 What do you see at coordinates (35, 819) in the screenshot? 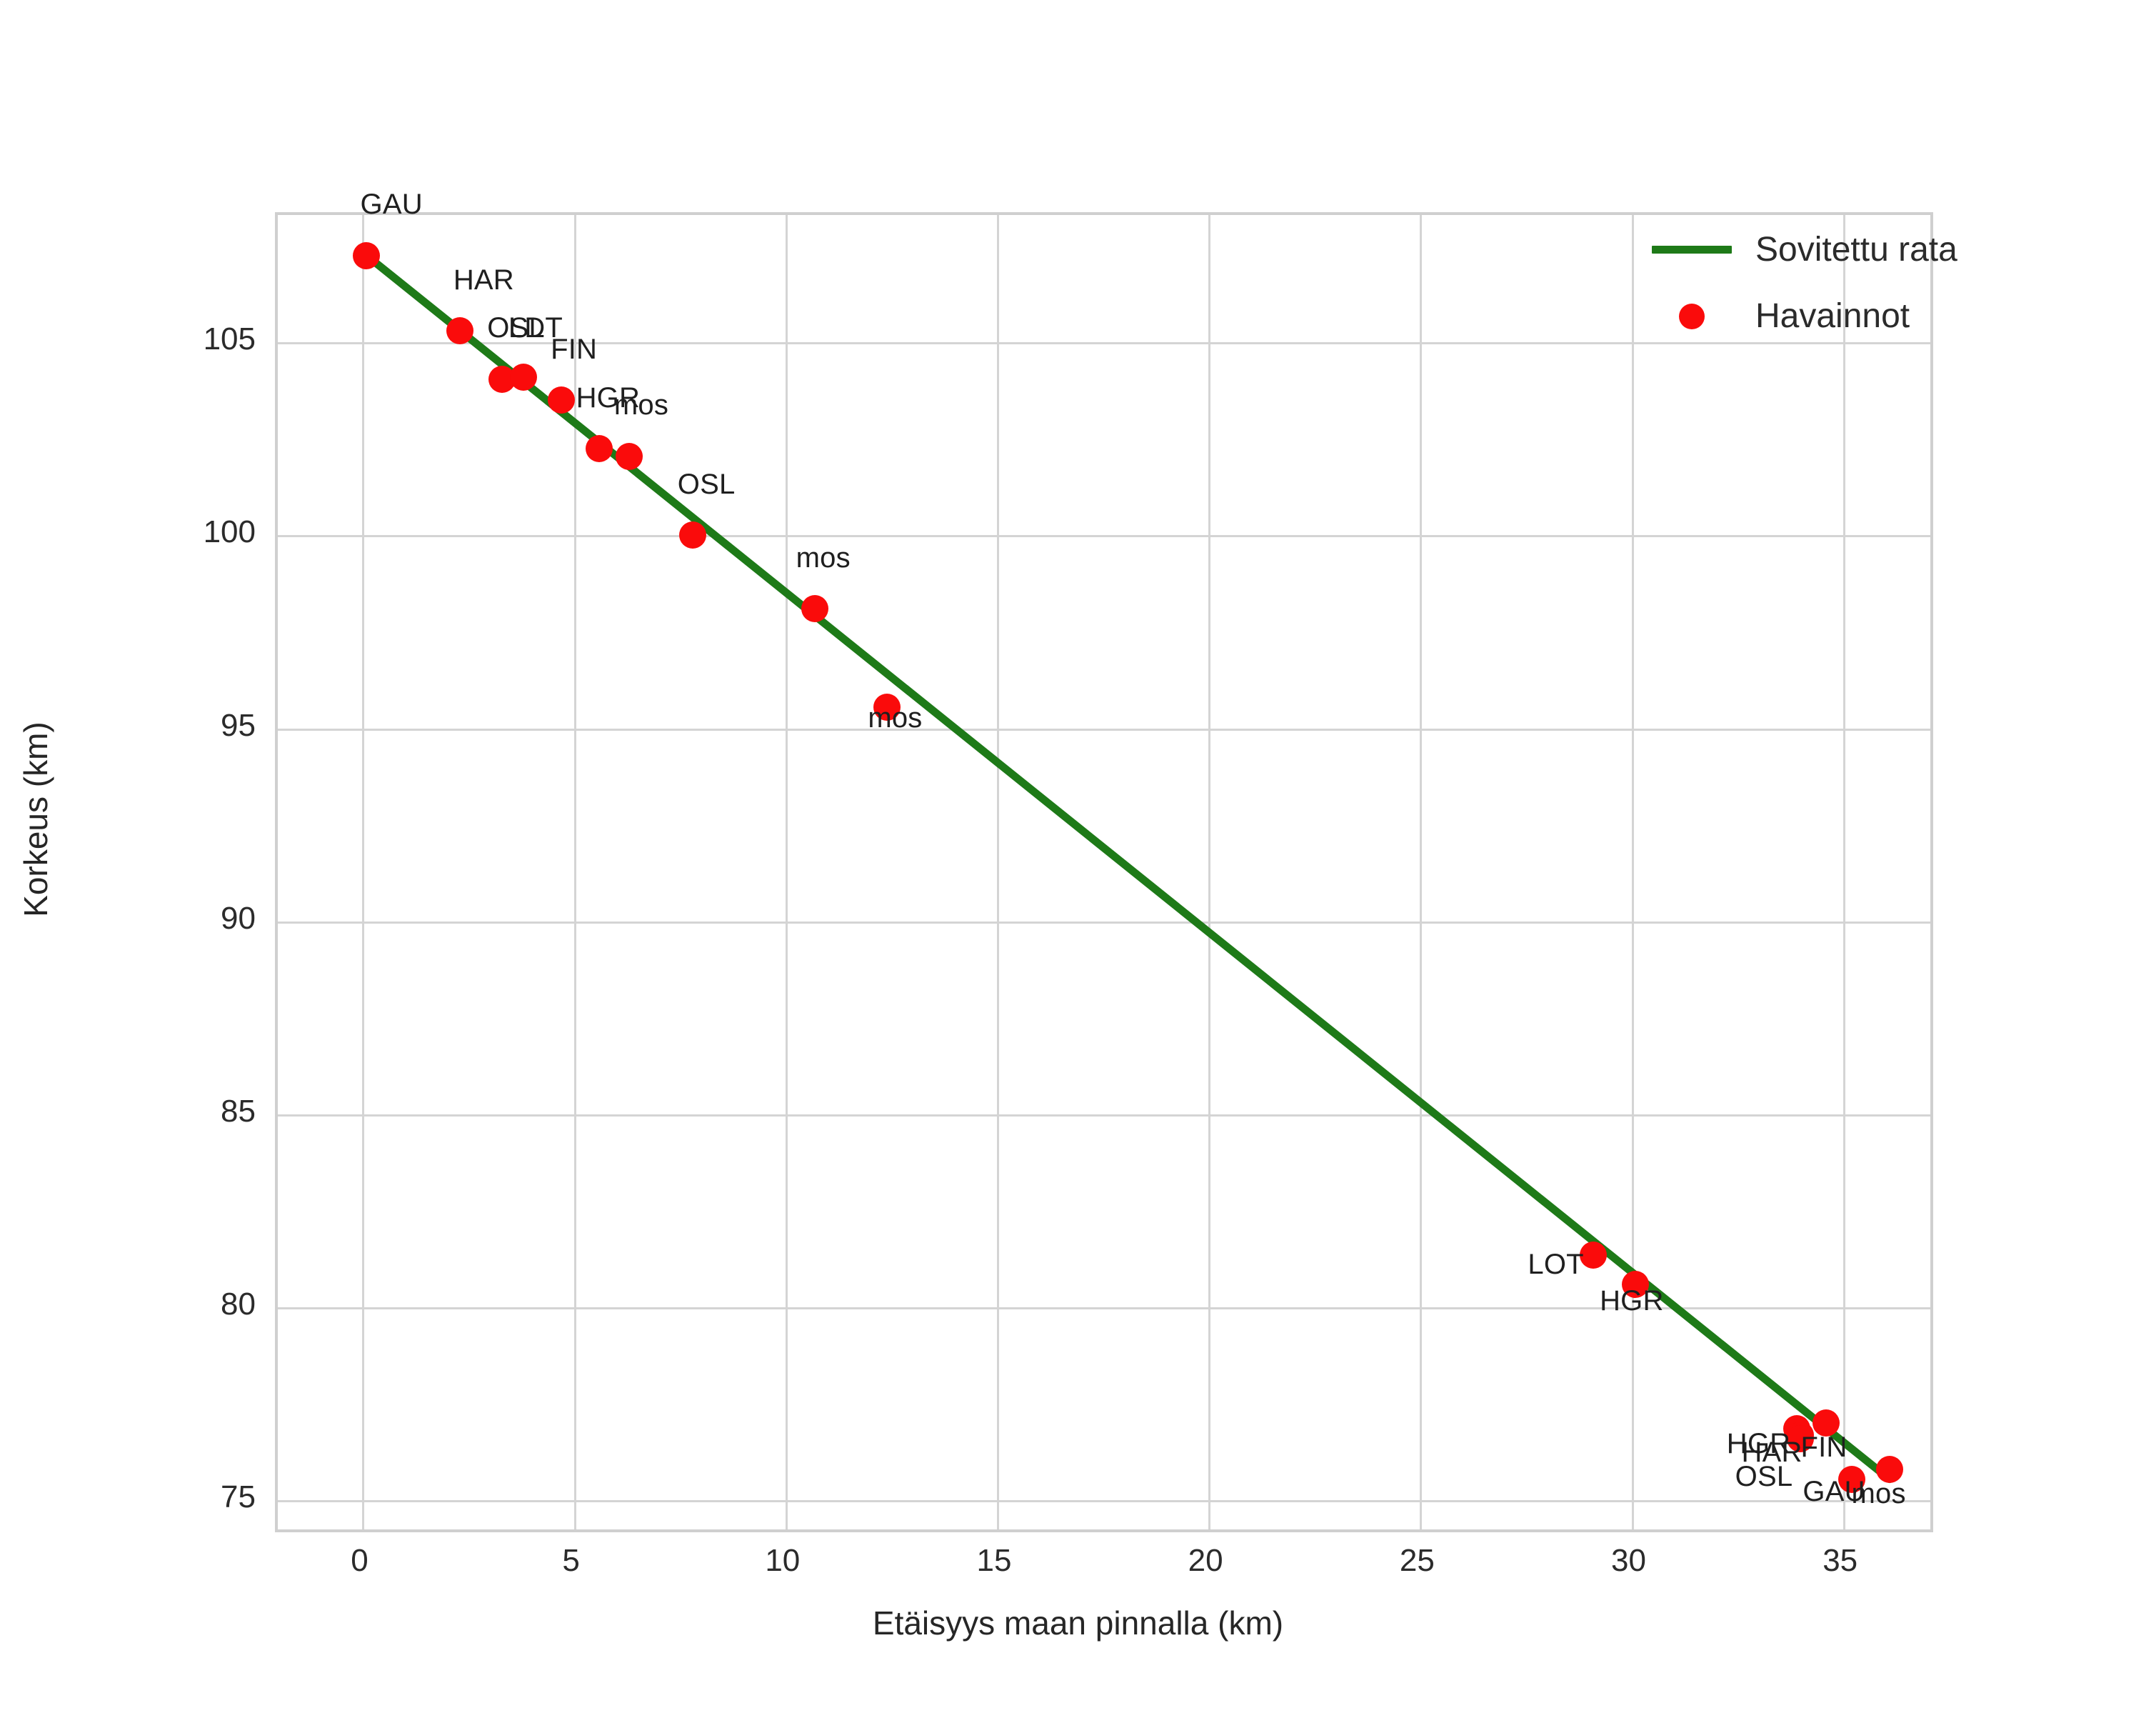
I see `y-axis-title: Korkeus (km)` at bounding box center [35, 819].